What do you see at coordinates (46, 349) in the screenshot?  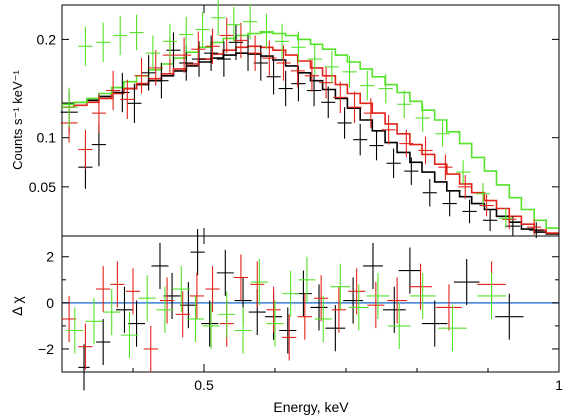 I see `y-tick-label: −2` at bounding box center [46, 349].